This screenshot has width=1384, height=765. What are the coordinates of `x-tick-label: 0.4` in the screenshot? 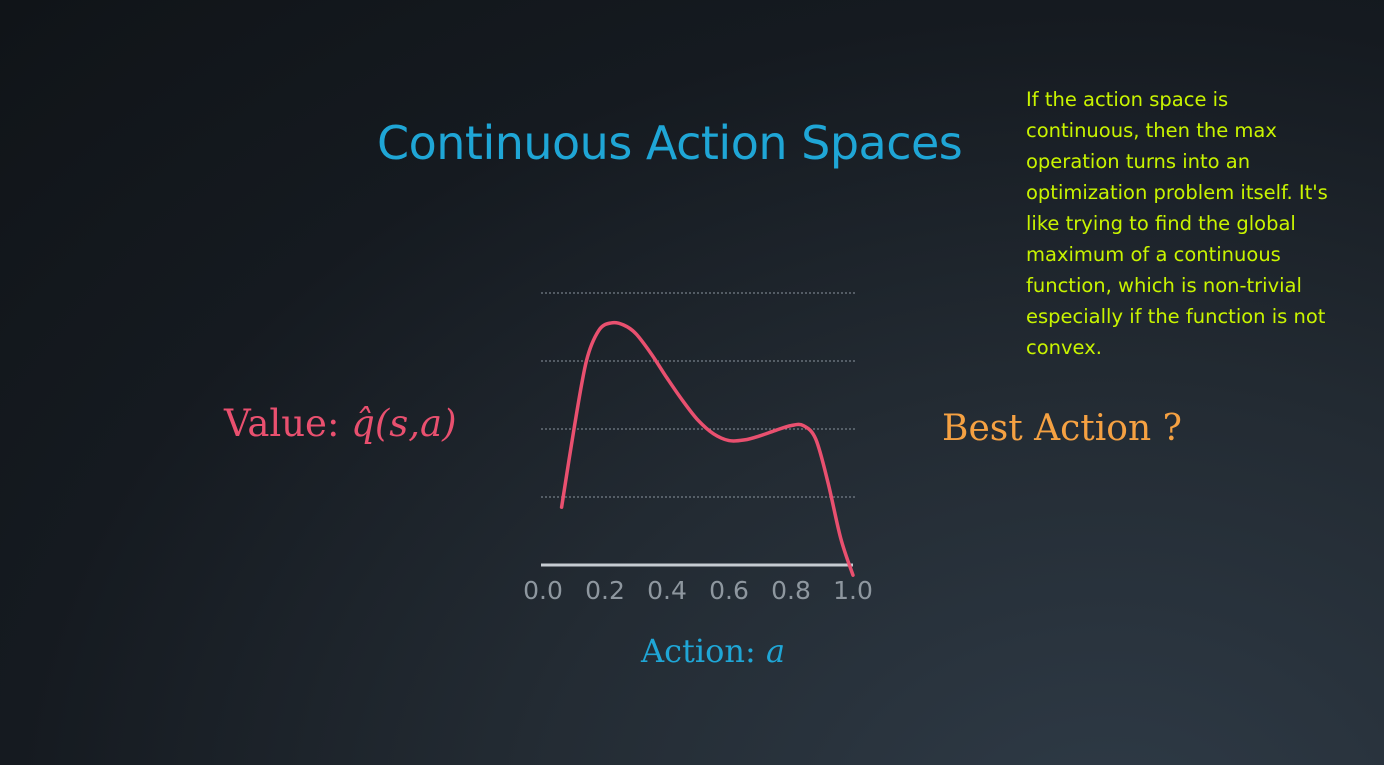 It's located at (667, 590).